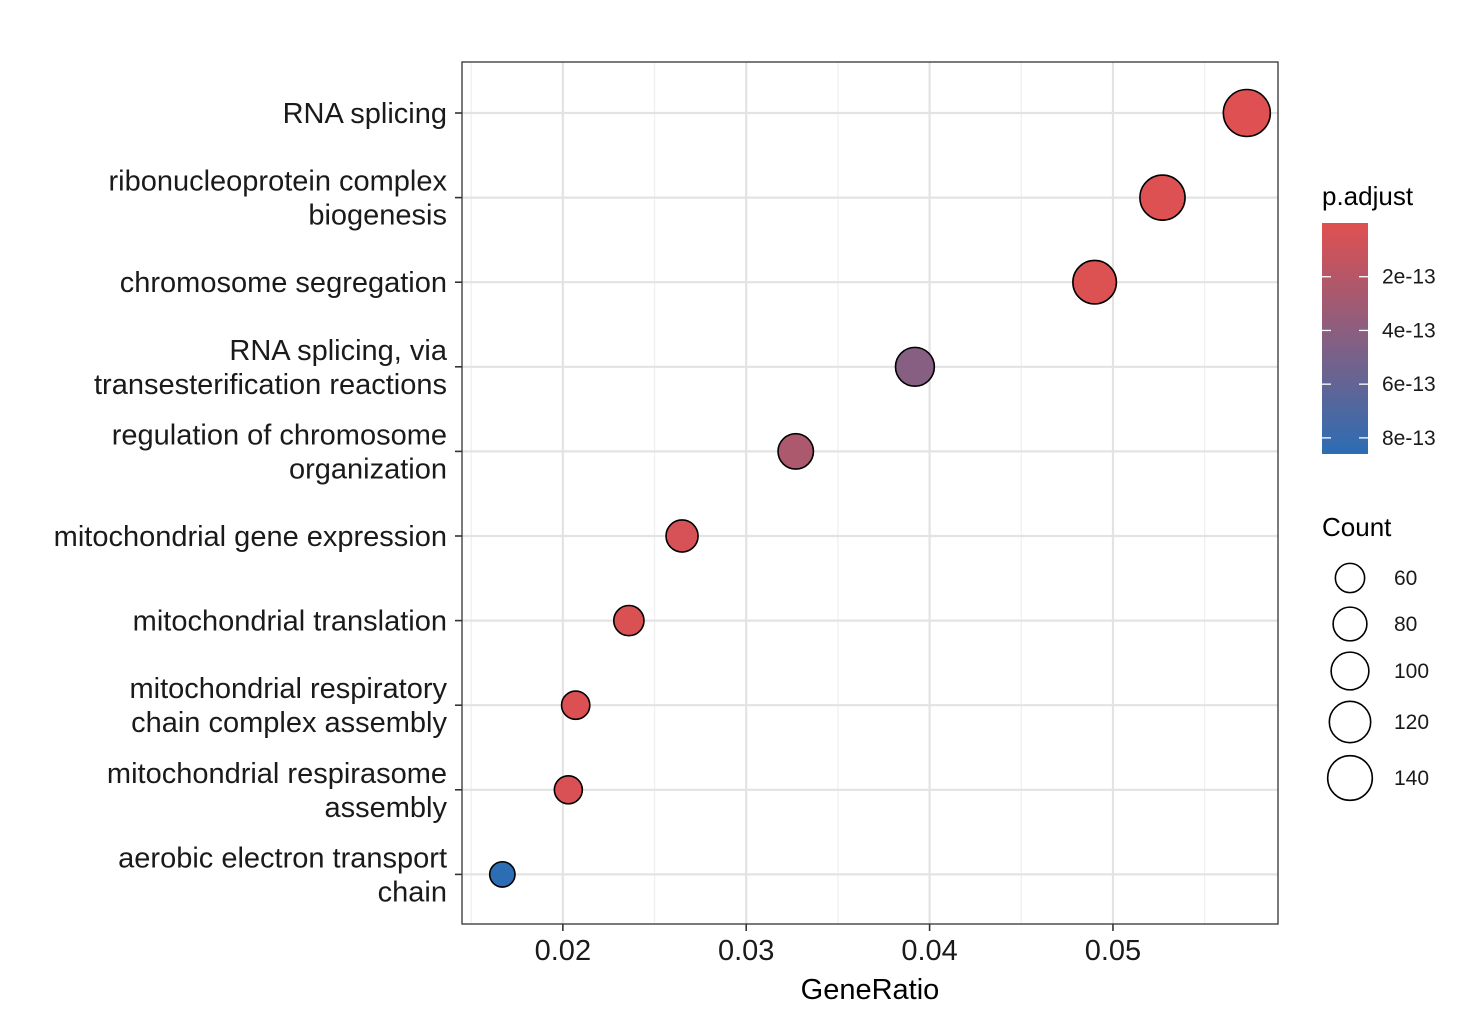 This screenshot has width=1472, height=1025. What do you see at coordinates (290, 622) in the screenshot?
I see `y-tick-label: mitochondrial translation` at bounding box center [290, 622].